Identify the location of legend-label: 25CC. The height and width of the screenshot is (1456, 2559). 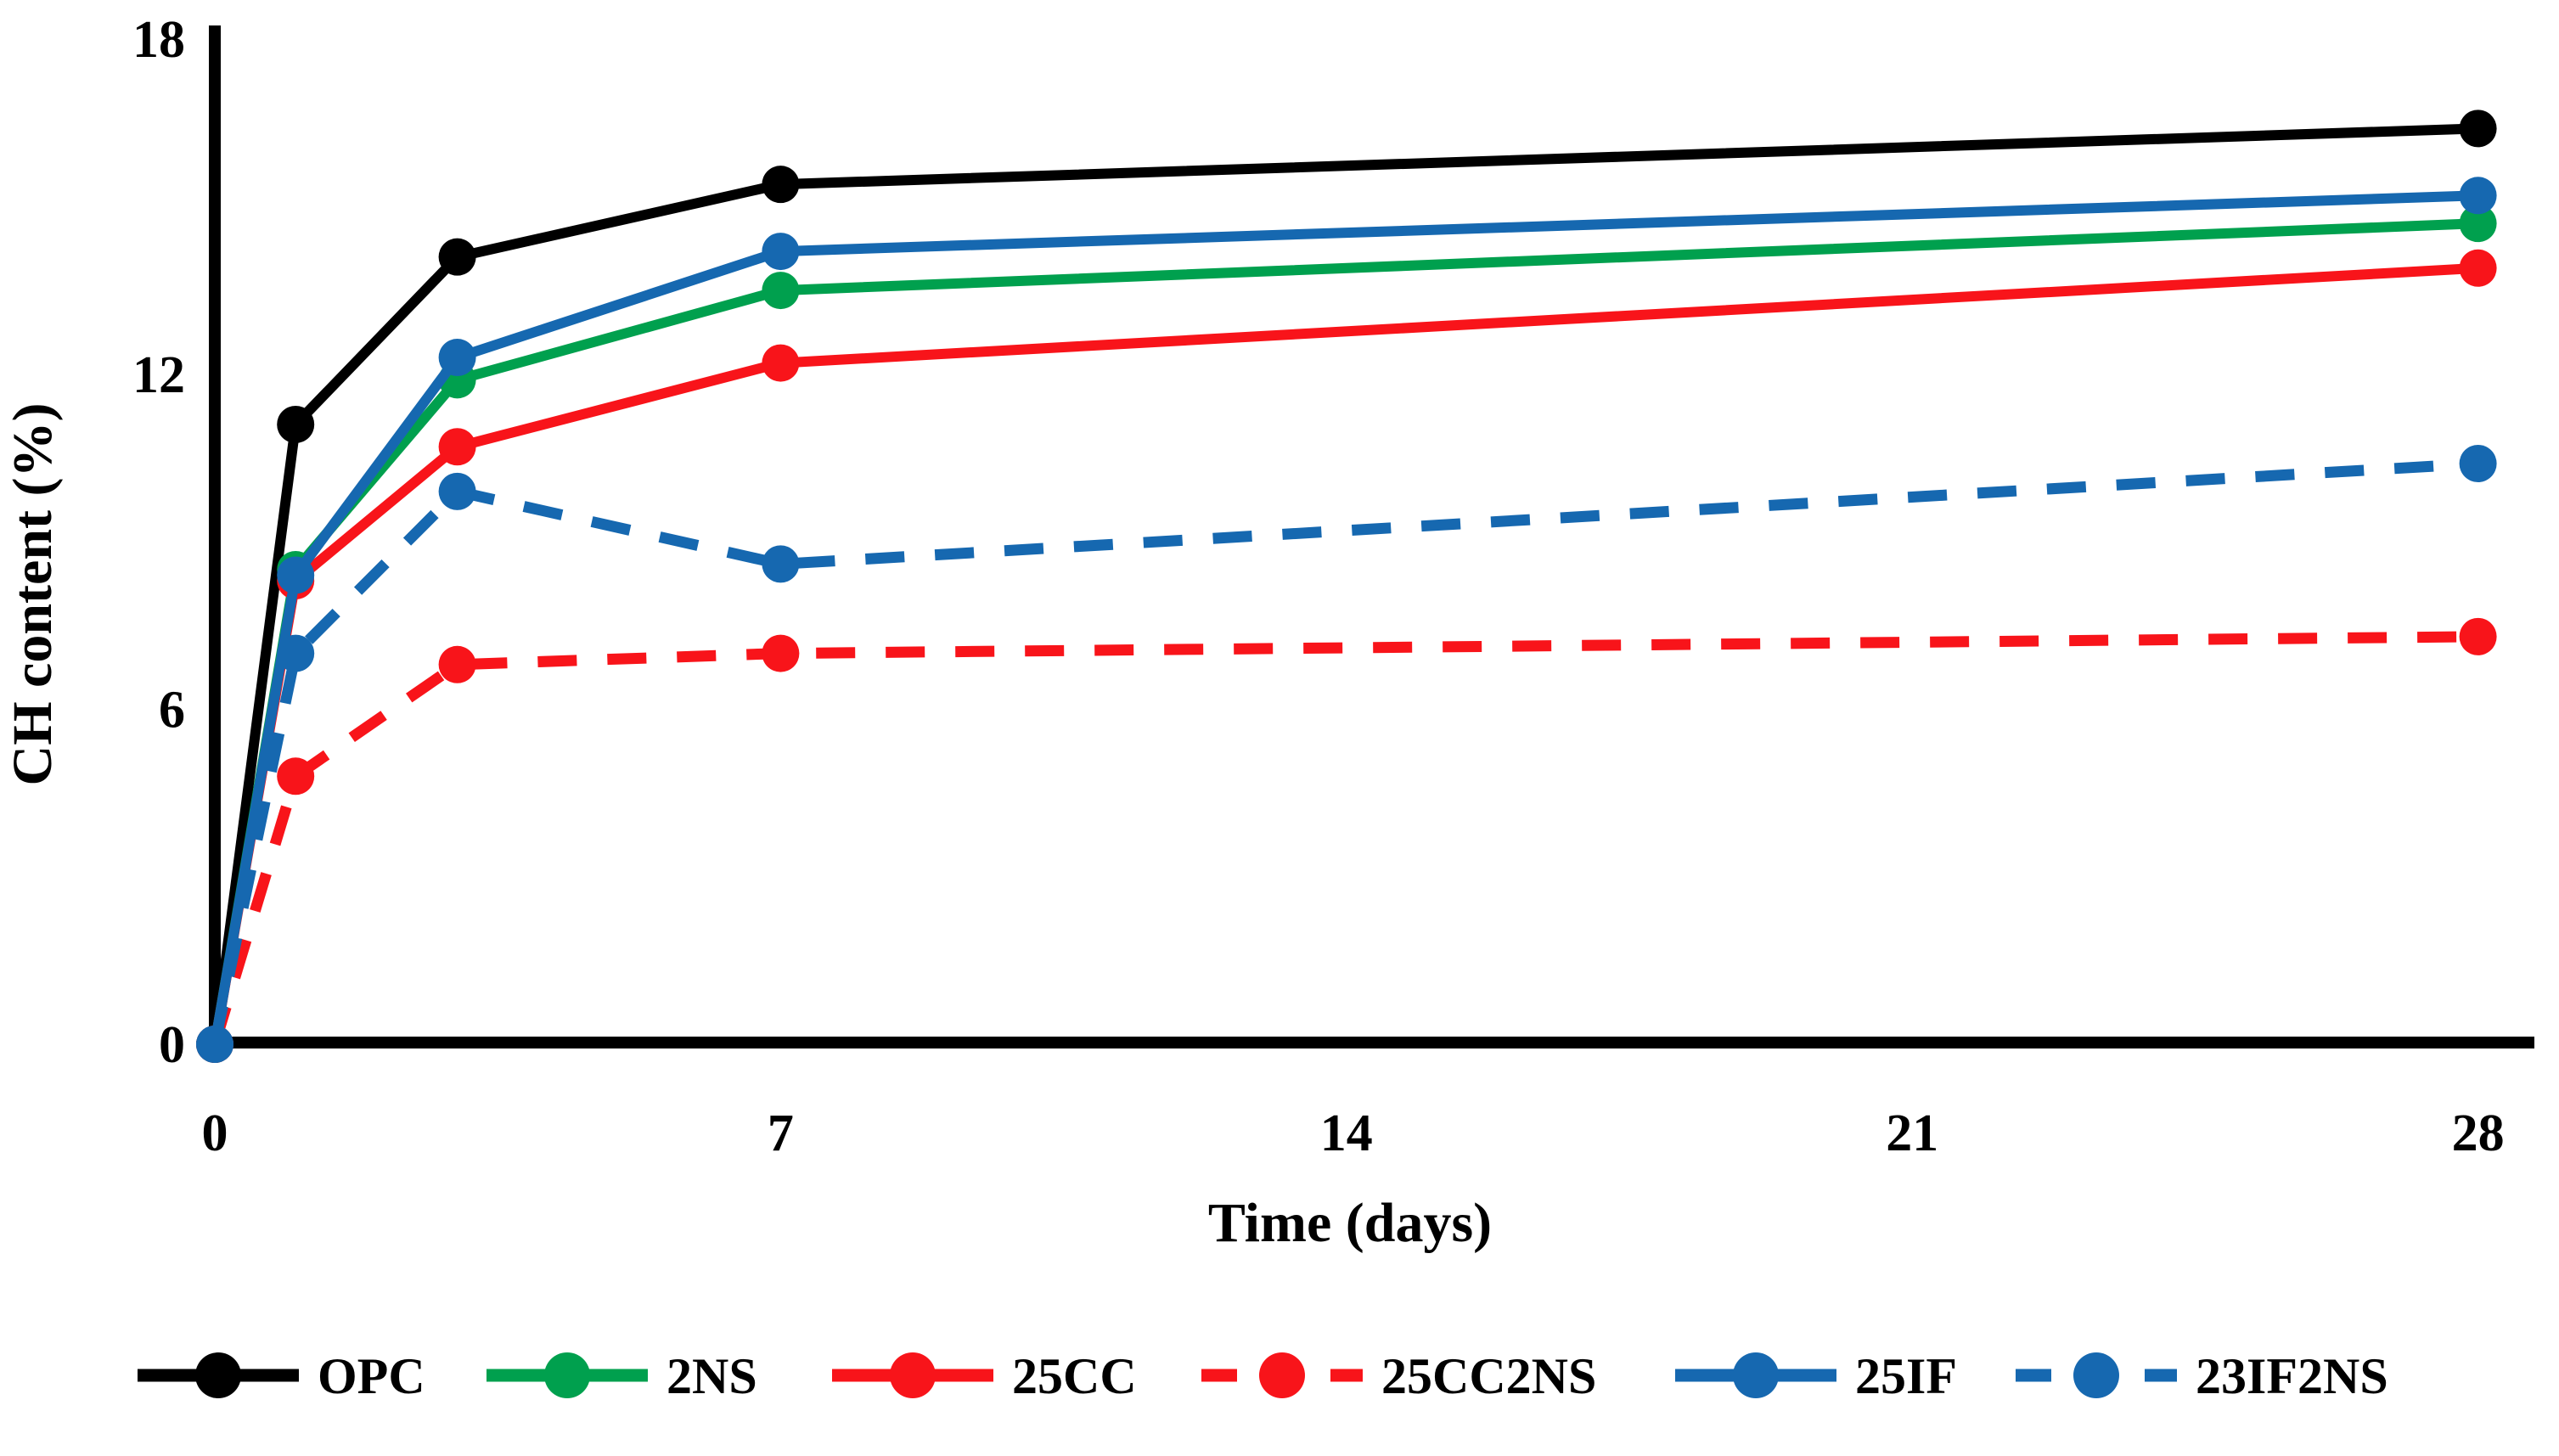
(1074, 1376).